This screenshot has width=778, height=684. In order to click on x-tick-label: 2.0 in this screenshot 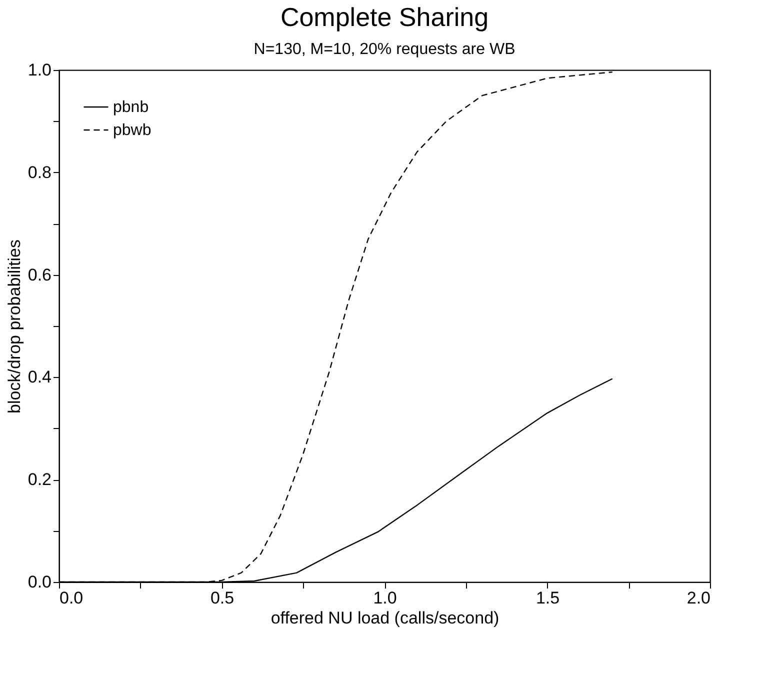, I will do `click(698, 598)`.